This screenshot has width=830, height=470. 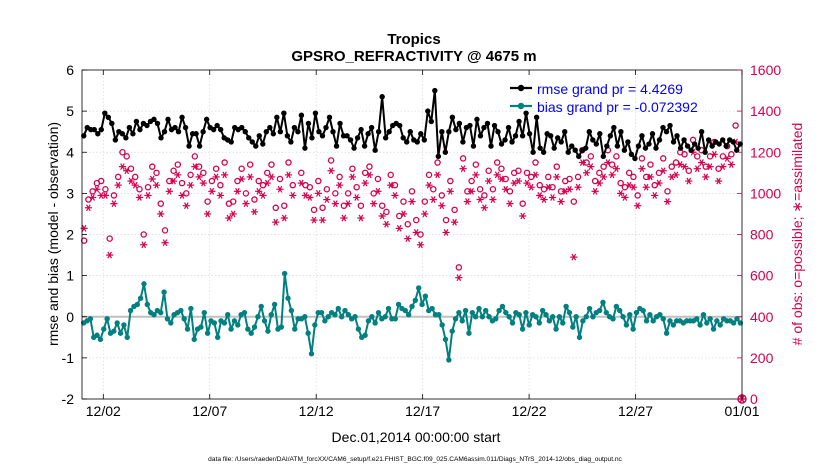 I want to click on x-tick-label: 12/12, so click(x=316, y=411).